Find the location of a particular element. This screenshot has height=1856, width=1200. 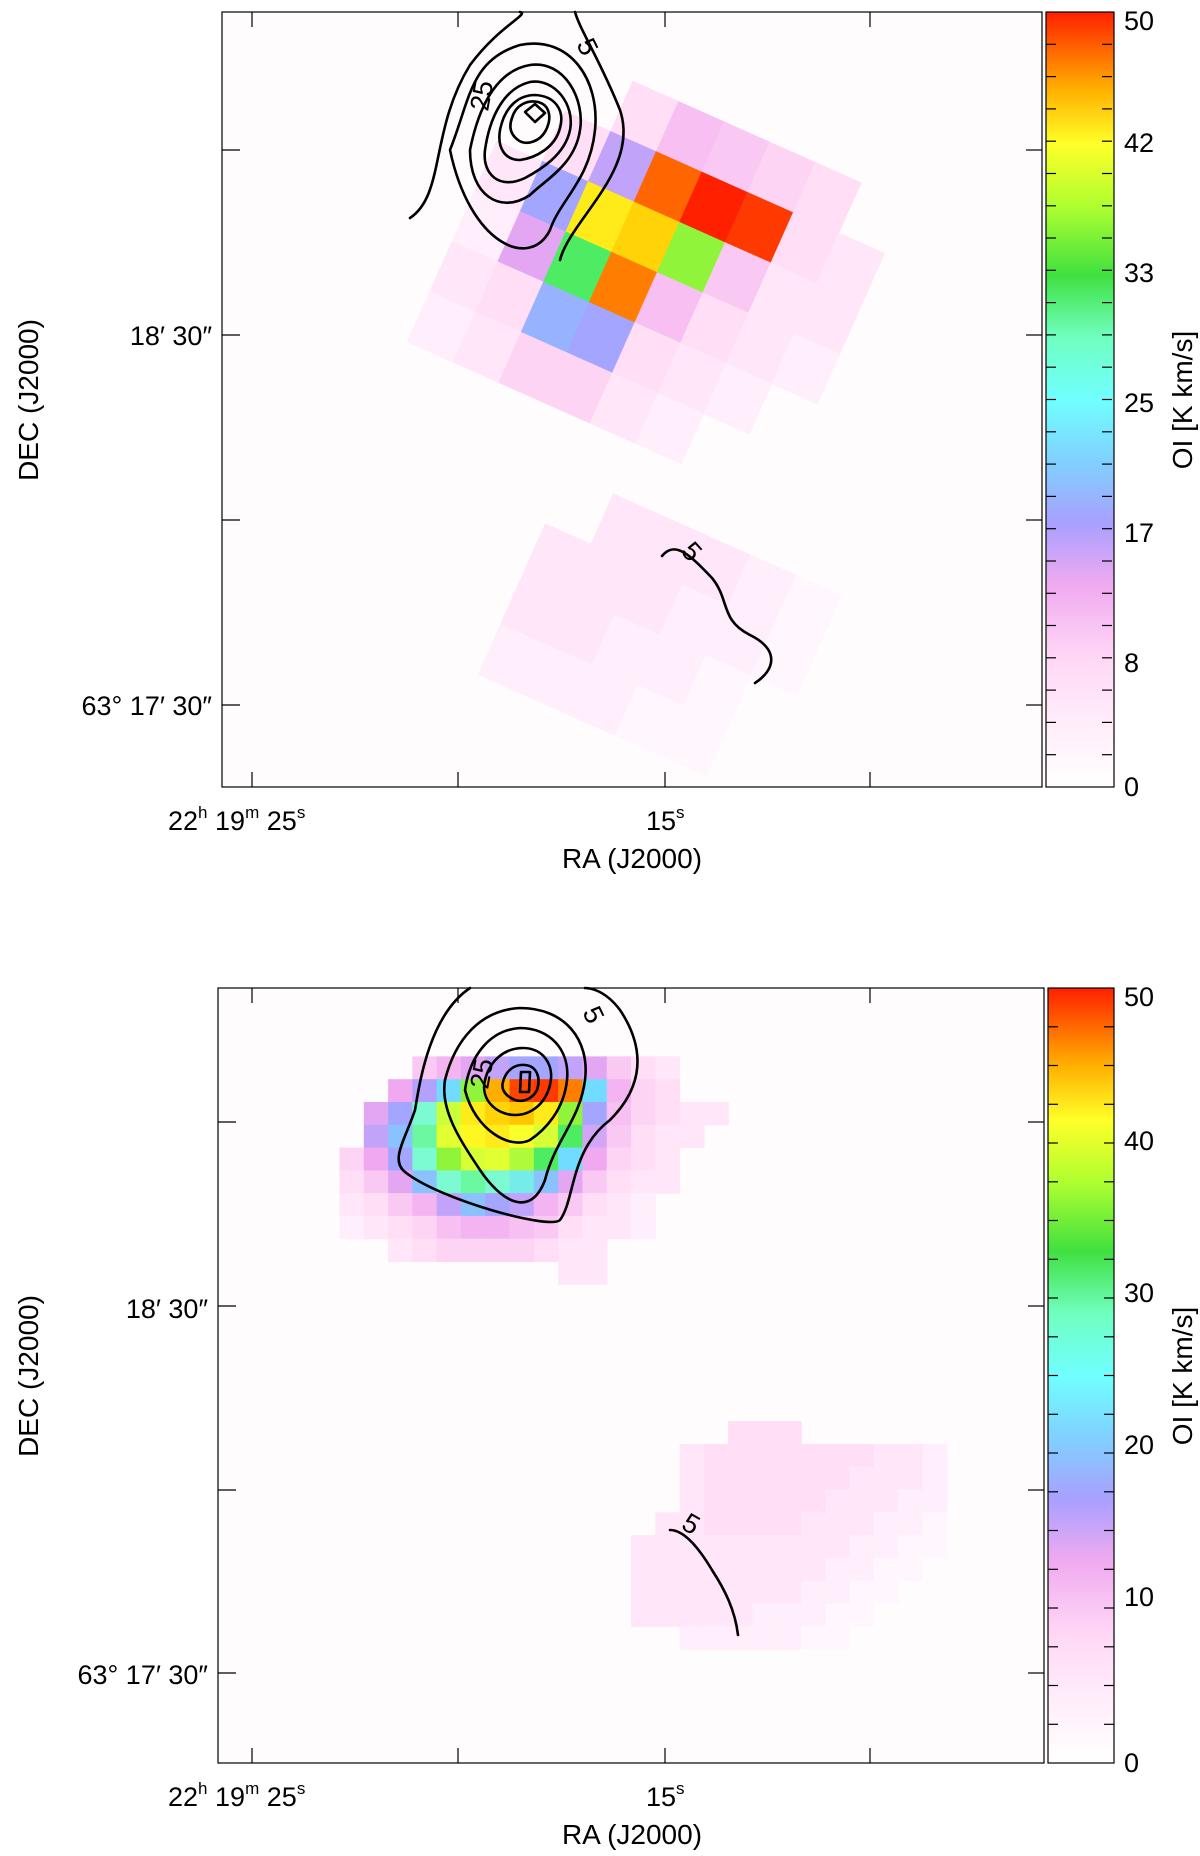

colorbar-tick-label: 30 is located at coordinates (1139, 1293).